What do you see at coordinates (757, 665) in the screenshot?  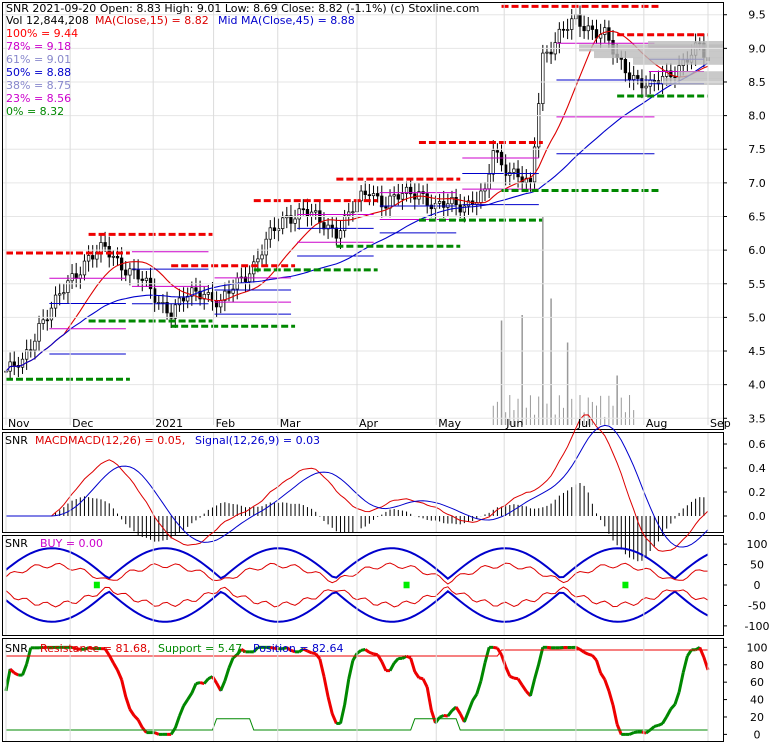 I see `srp-tick-label: 80` at bounding box center [757, 665].